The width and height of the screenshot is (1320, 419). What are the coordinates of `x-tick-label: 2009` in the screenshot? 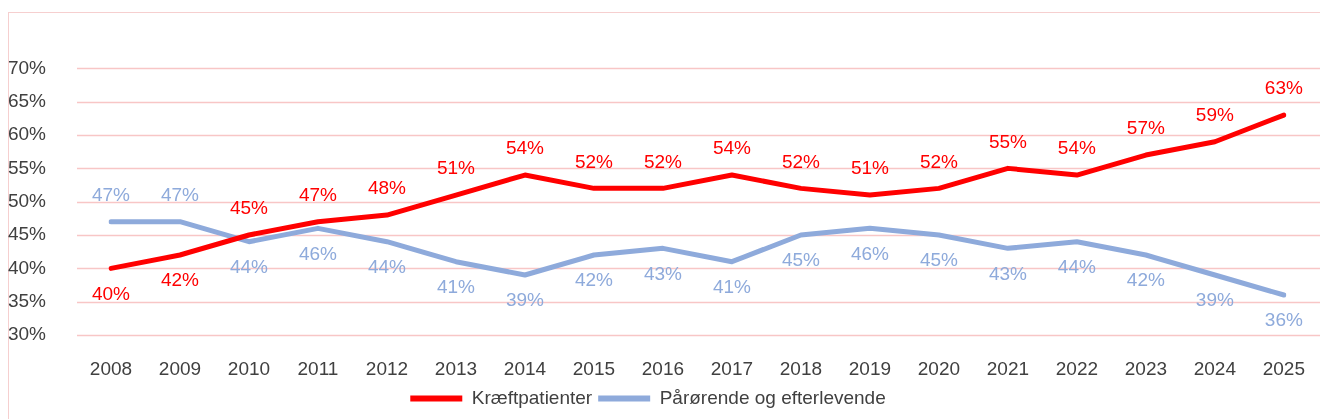 It's located at (180, 368).